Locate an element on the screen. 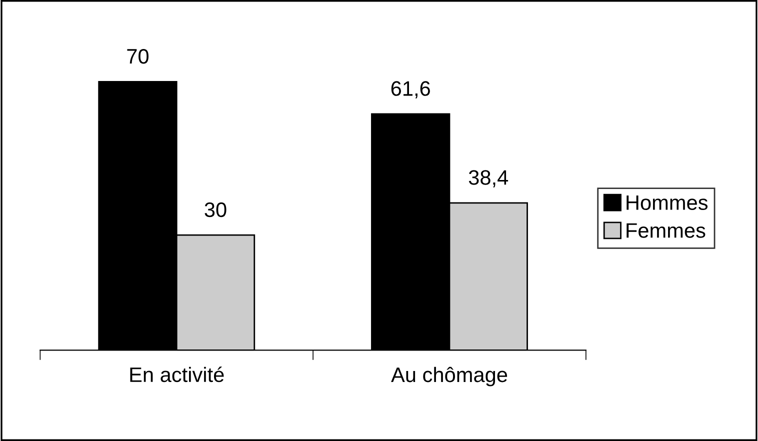  legend-label: Hommes is located at coordinates (667, 202).